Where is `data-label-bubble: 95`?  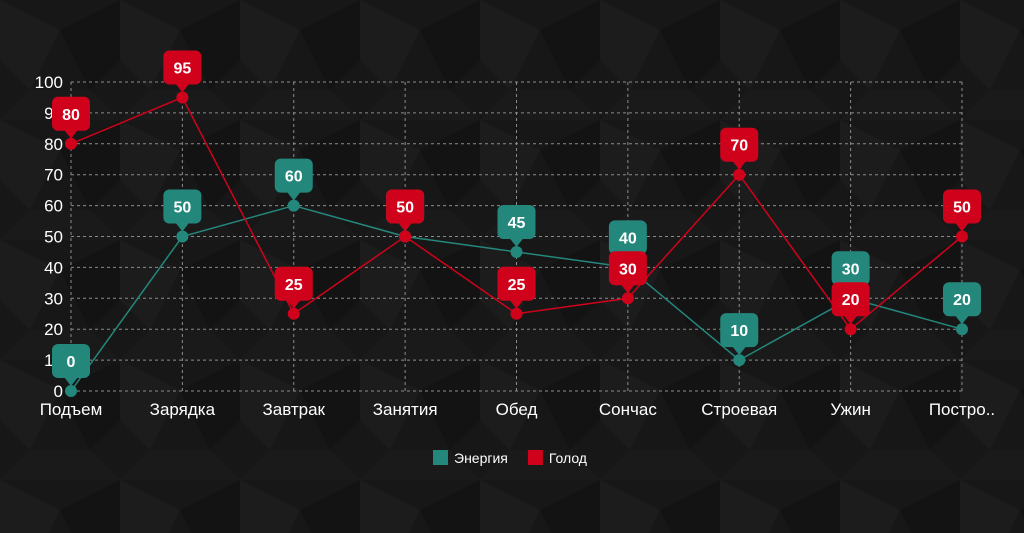 data-label-bubble: 95 is located at coordinates (182, 71).